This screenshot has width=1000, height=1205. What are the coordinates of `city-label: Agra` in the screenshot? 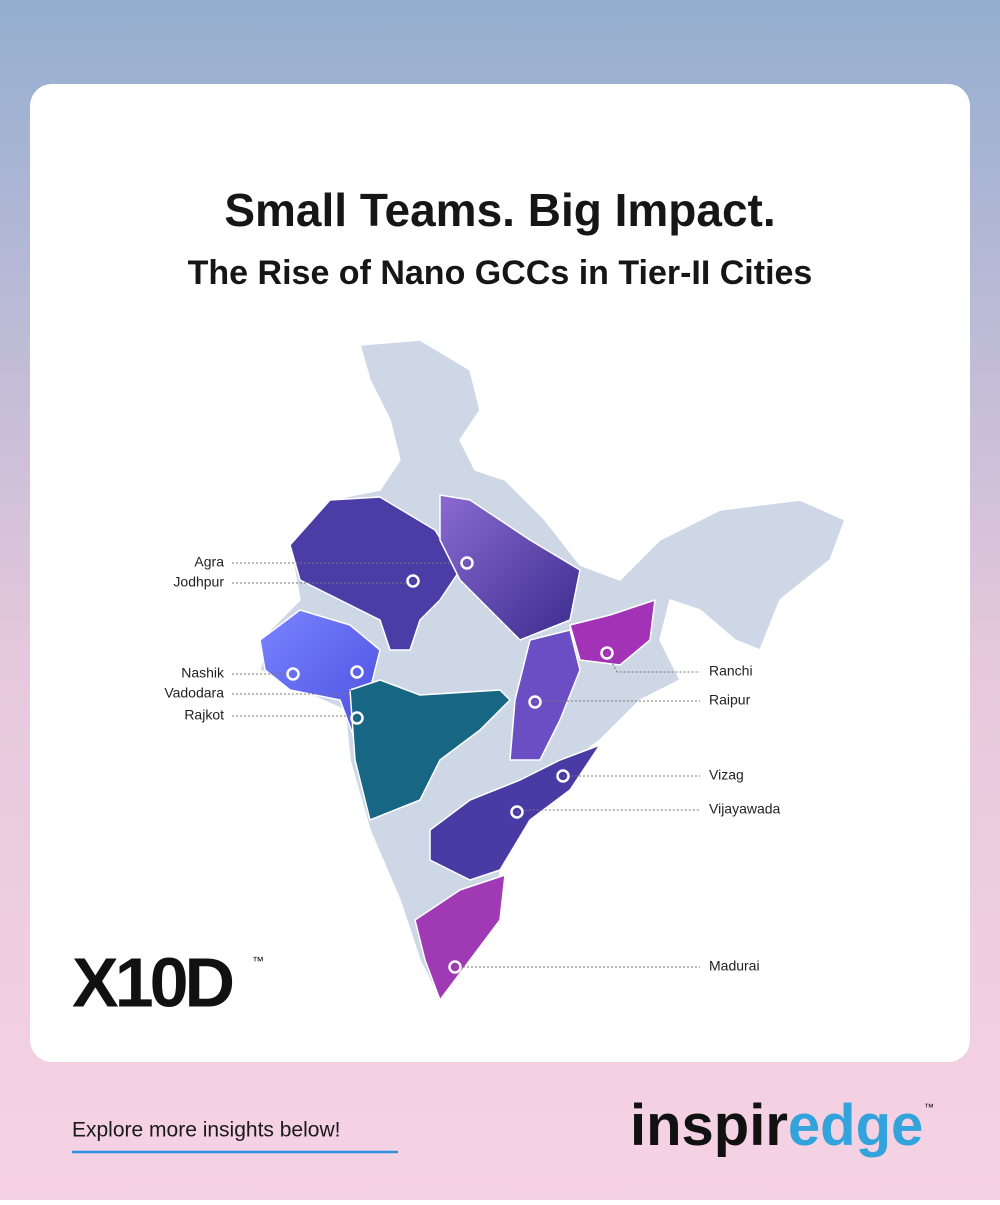 It's located at (209, 562).